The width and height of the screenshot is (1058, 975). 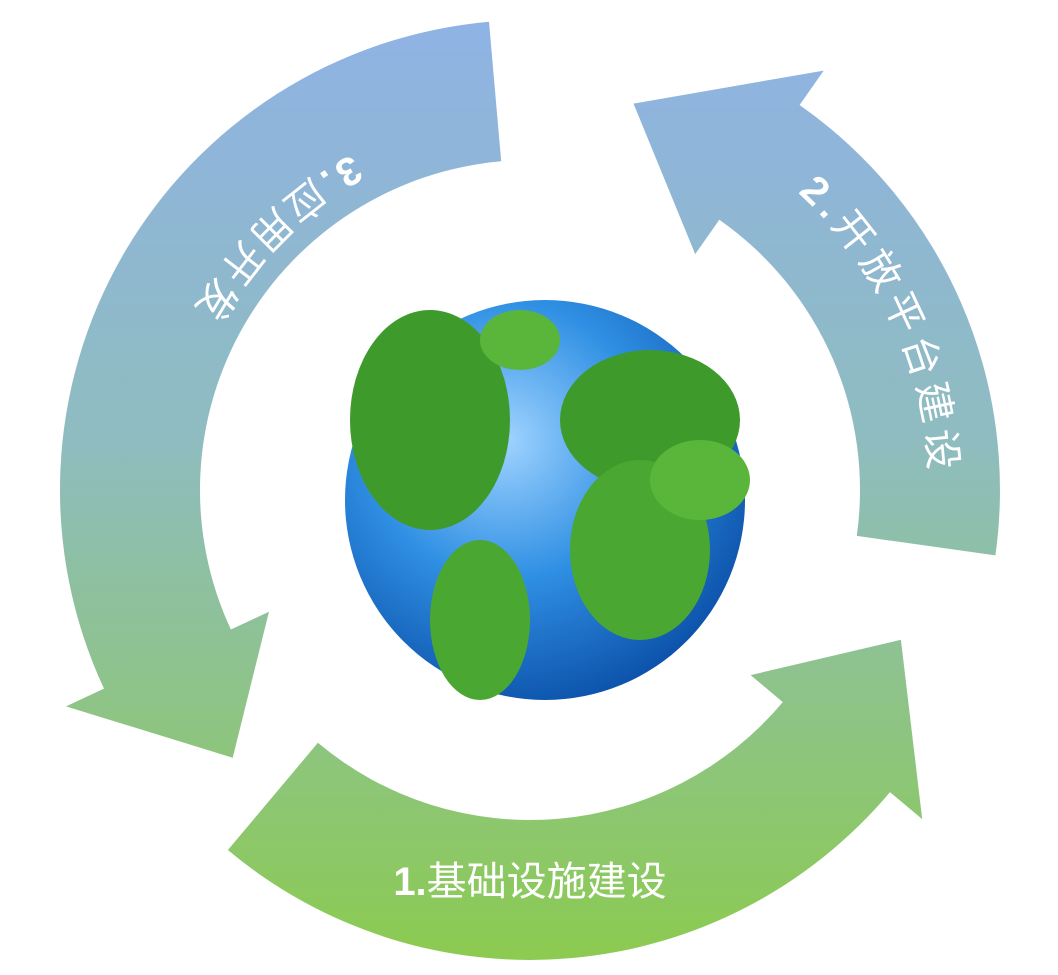 I want to click on step-label: 1.基础设施建设, so click(x=529, y=882).